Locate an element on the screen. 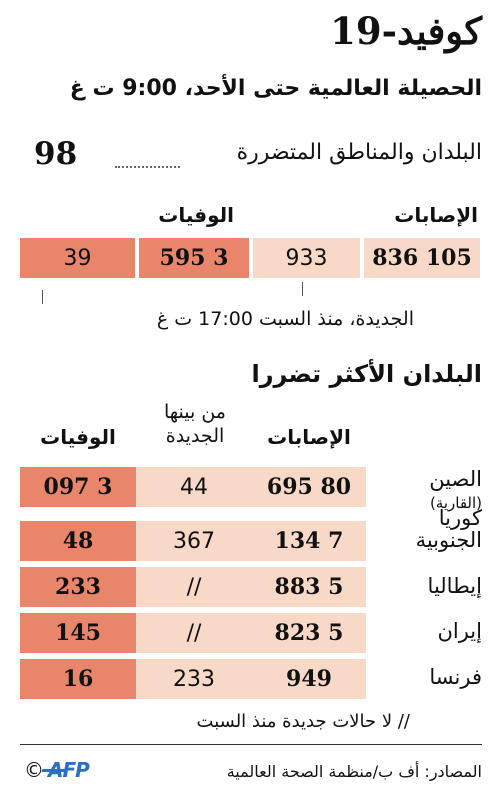  row-new-cases: 44 is located at coordinates (194, 487).